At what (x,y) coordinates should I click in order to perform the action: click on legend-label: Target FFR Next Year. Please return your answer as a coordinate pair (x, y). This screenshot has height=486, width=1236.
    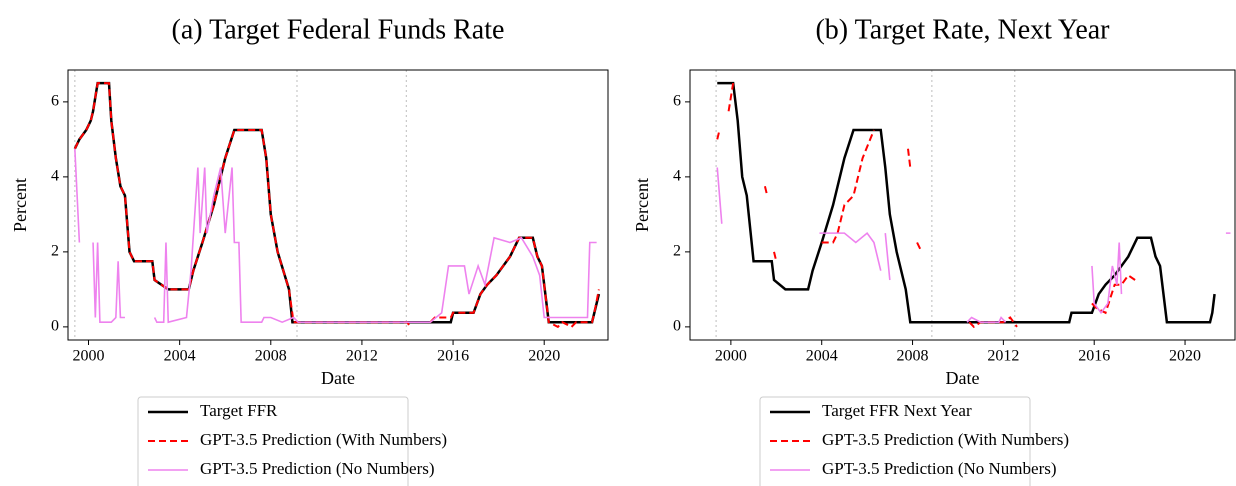
    Looking at the image, I should click on (897, 410).